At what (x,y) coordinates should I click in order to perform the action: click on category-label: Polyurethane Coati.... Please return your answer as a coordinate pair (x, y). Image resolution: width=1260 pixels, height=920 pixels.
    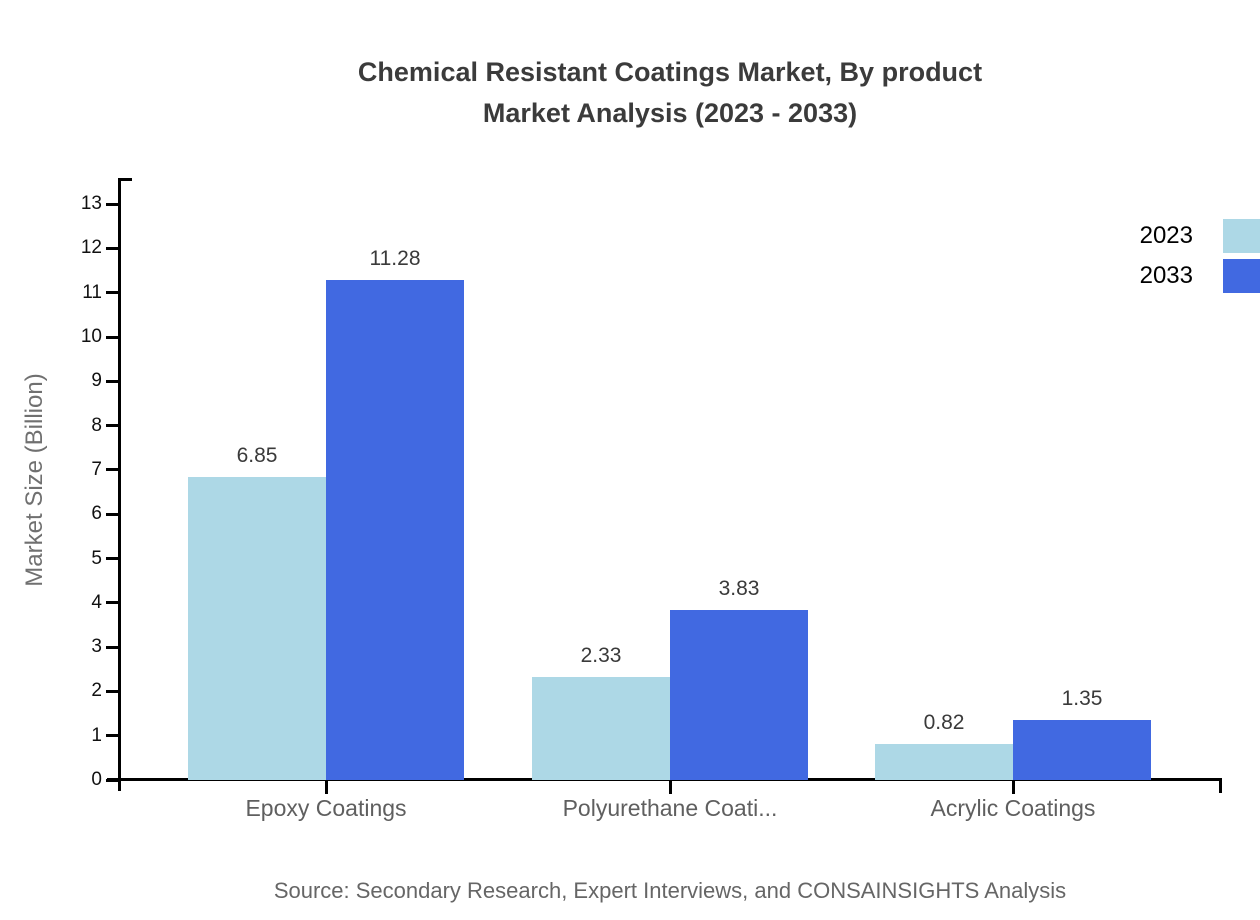
    Looking at the image, I should click on (670, 808).